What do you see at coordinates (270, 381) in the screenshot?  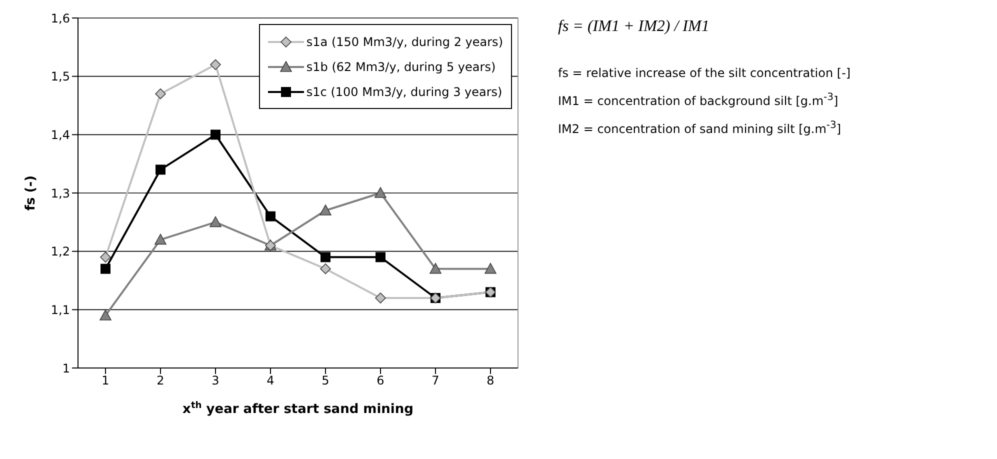 I see `x-tick-label: 4` at bounding box center [270, 381].